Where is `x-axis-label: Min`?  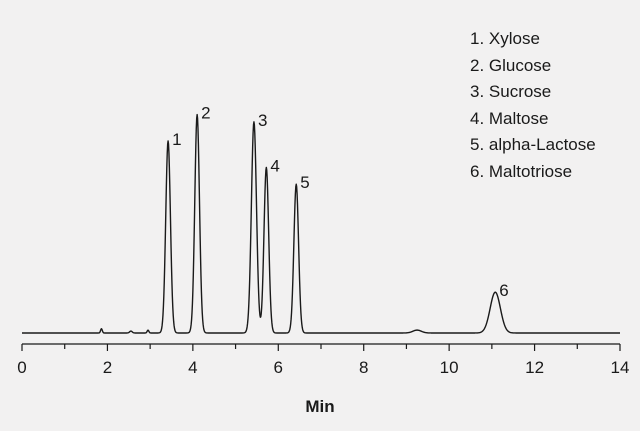 x-axis-label: Min is located at coordinates (319, 406).